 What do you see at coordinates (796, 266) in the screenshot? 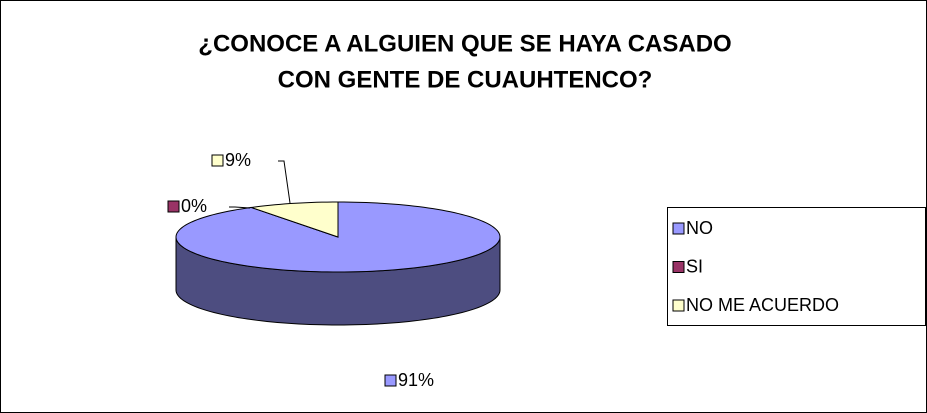
I see `legend-box` at bounding box center [796, 266].